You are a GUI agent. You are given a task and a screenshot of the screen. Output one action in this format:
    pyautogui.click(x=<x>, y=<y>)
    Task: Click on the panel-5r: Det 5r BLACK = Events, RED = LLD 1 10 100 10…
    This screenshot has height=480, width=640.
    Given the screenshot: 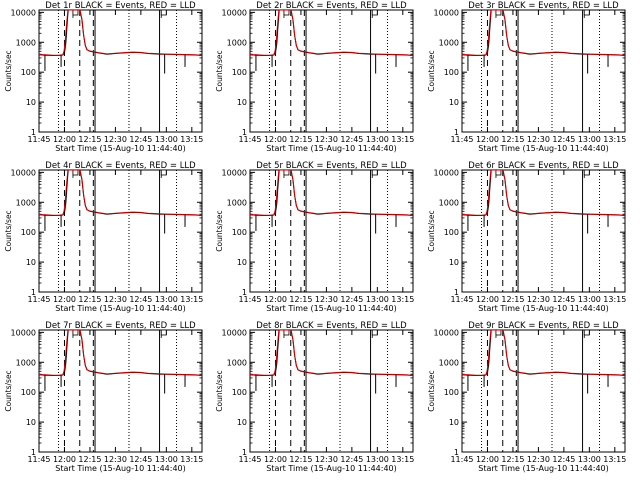 What is the action you would take?
    pyautogui.click(x=314, y=237)
    